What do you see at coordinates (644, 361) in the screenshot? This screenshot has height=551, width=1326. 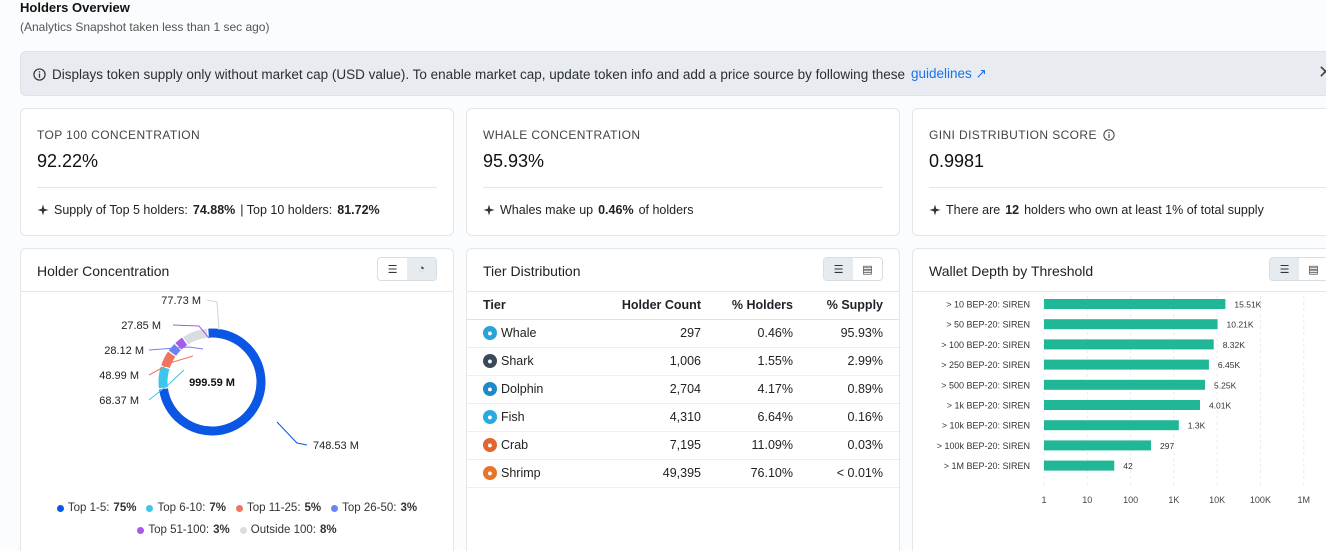 I see `holder-count: 1,006` at bounding box center [644, 361].